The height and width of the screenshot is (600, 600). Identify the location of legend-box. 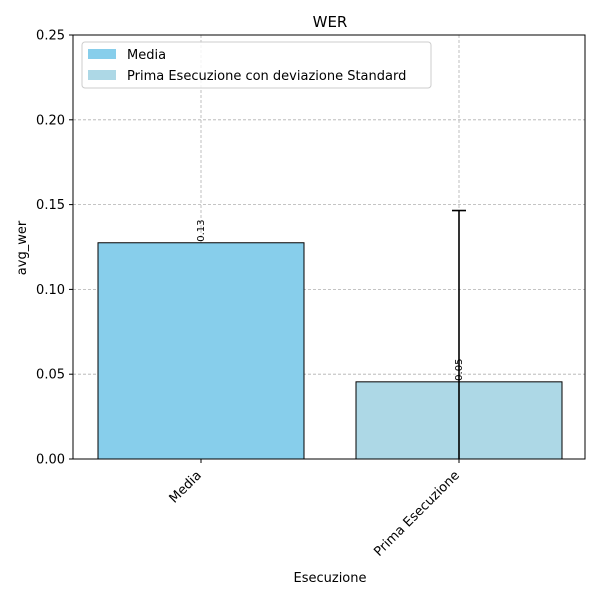
(256, 65).